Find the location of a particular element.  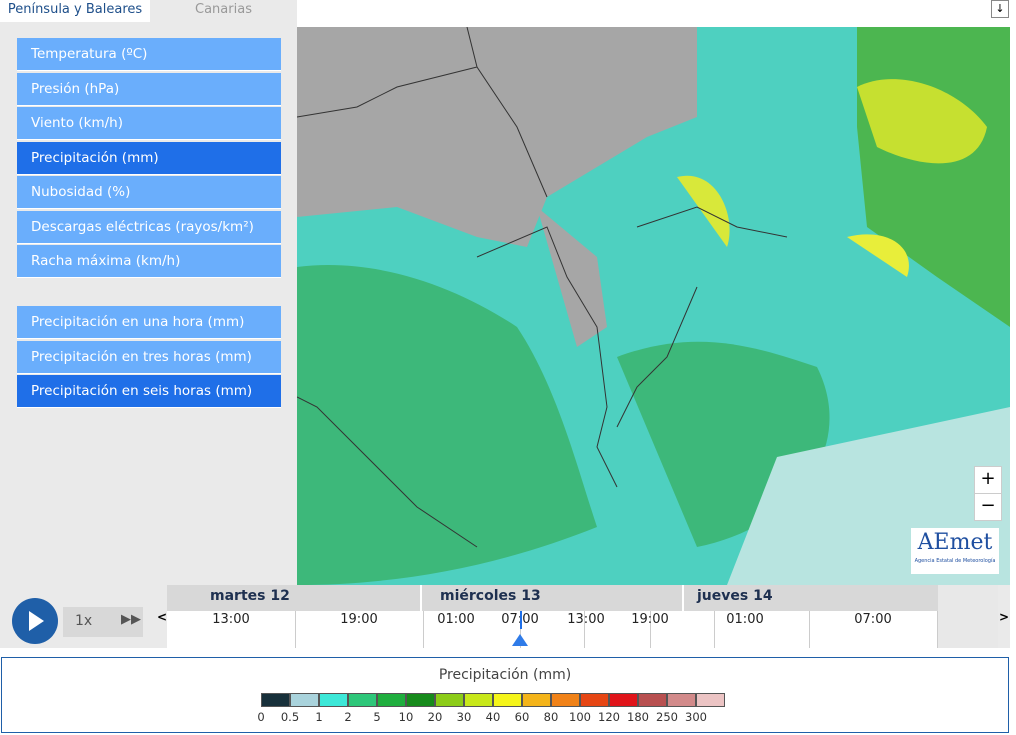

menu-item: Precipitación (mm) is located at coordinates (149, 158).